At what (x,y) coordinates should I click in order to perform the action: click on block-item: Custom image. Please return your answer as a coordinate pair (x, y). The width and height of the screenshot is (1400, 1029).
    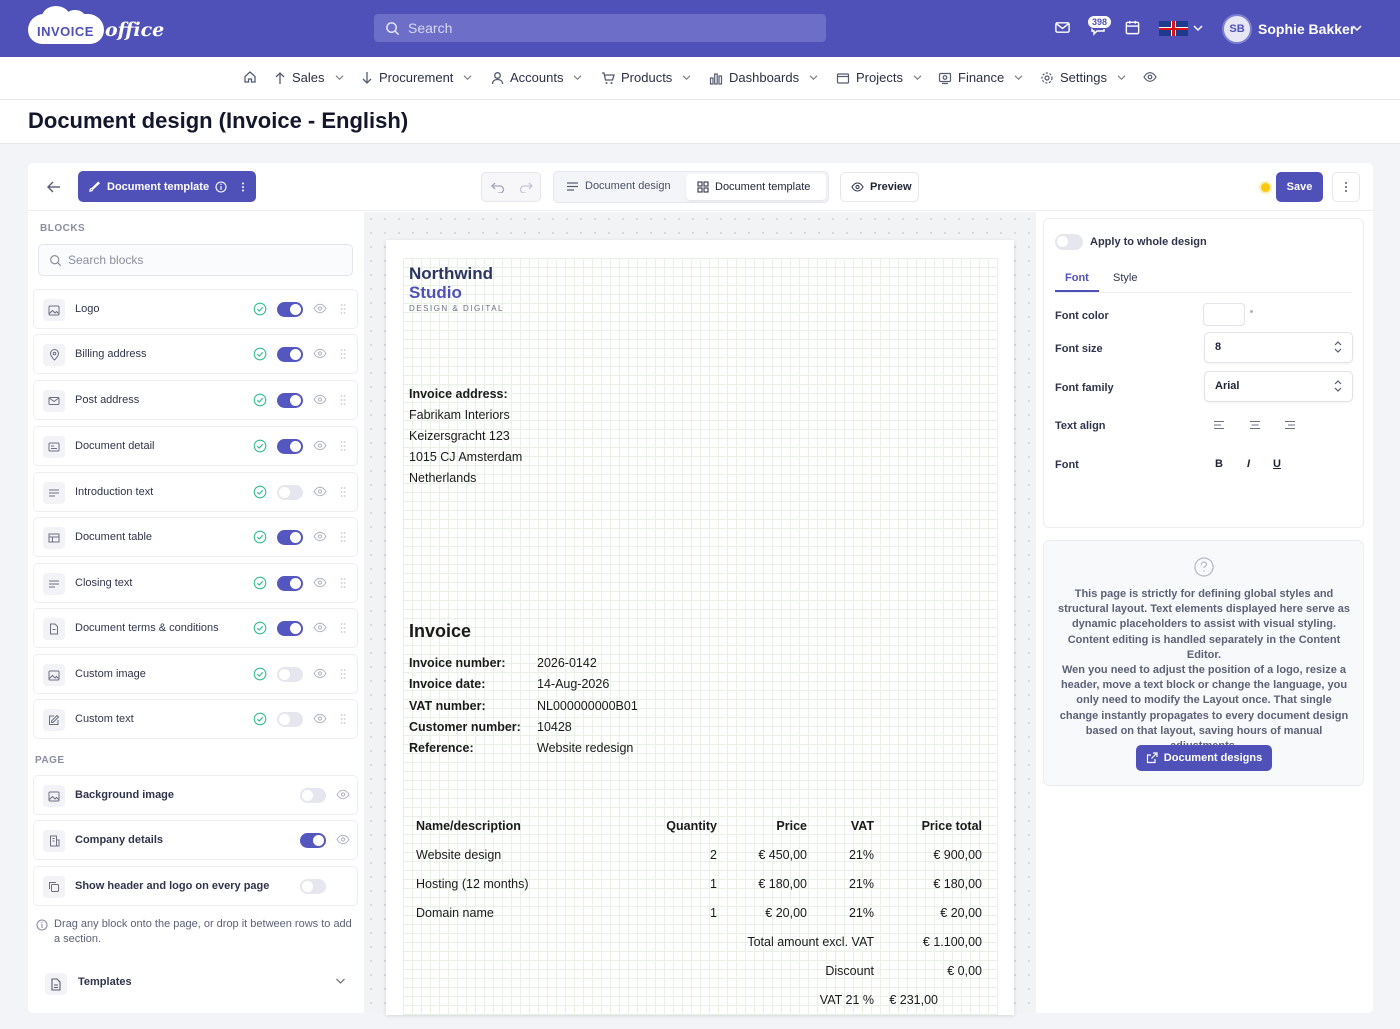
    Looking at the image, I should click on (195, 674).